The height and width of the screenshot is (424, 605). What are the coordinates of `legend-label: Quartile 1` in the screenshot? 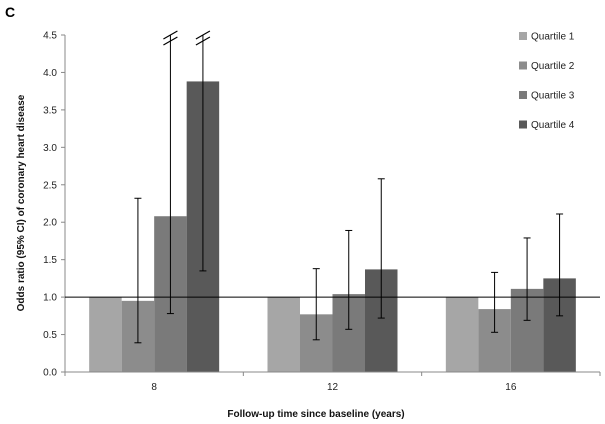 It's located at (553, 37).